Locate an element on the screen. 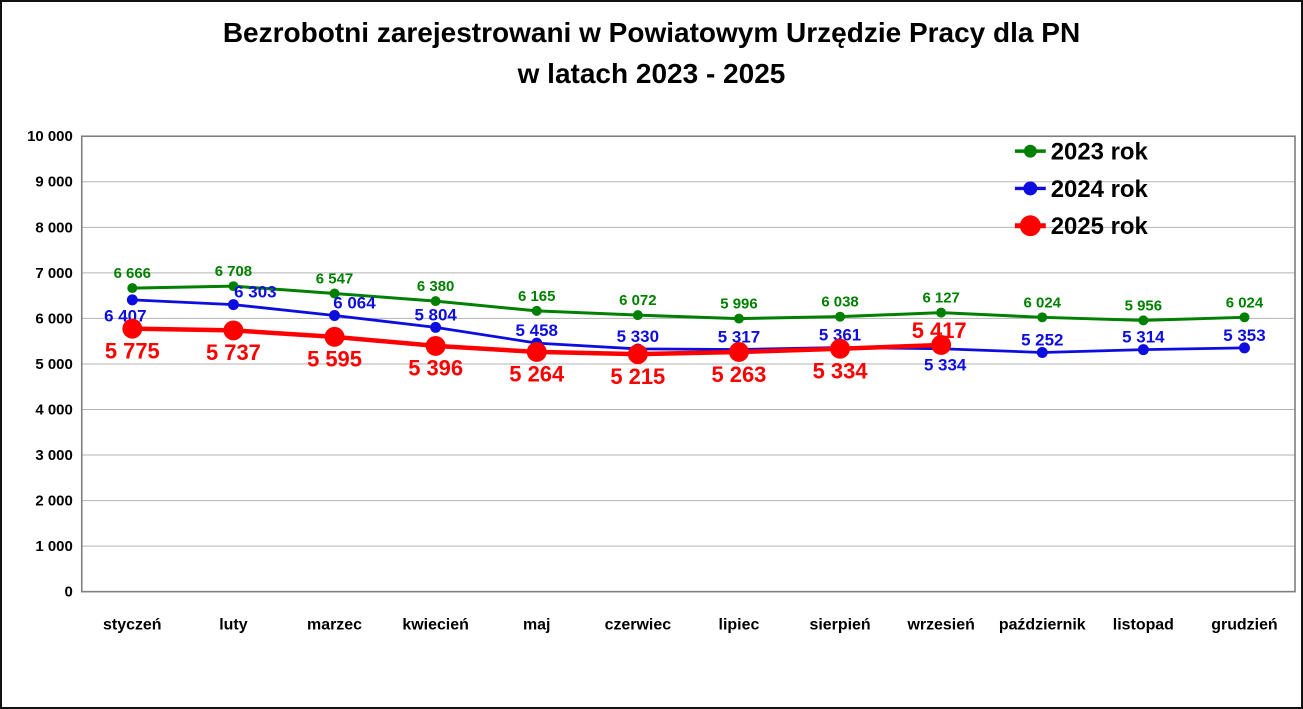  x-axis-label: wrzesień is located at coordinates (940, 624).